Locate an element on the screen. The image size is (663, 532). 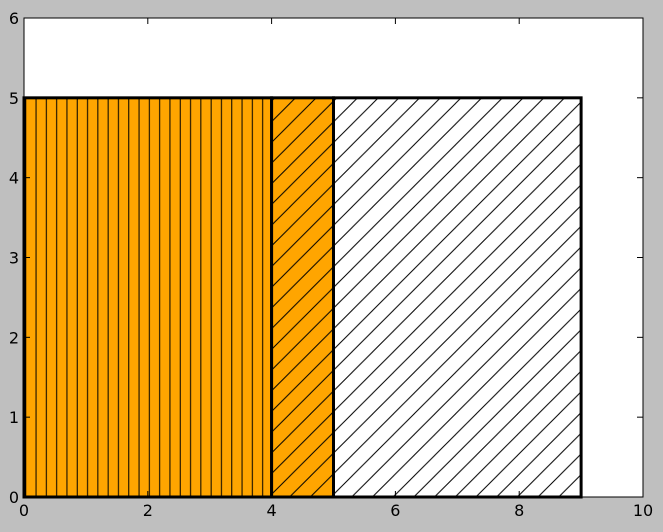
x-tick-label: 2 is located at coordinates (148, 510).